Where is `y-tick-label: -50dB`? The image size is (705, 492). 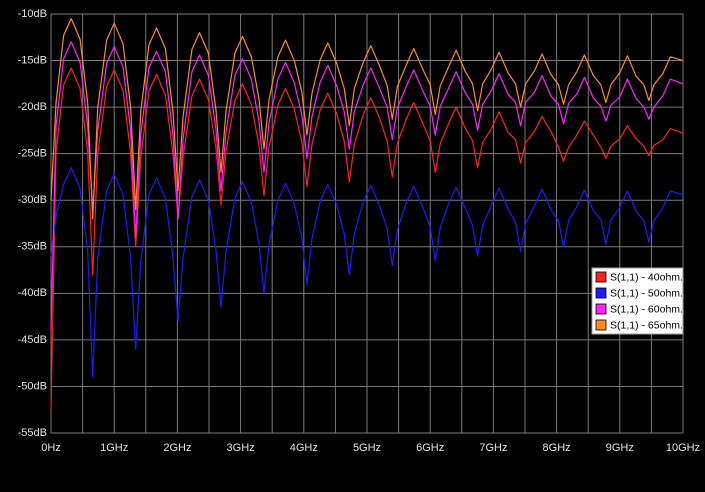
y-tick-label: -50dB is located at coordinates (32, 386).